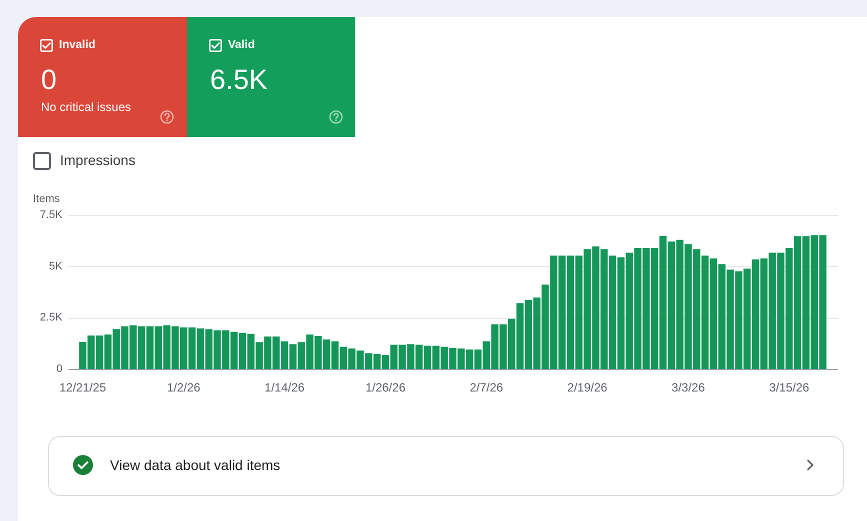  I want to click on x-tick-label: 3/3/26, so click(689, 387).